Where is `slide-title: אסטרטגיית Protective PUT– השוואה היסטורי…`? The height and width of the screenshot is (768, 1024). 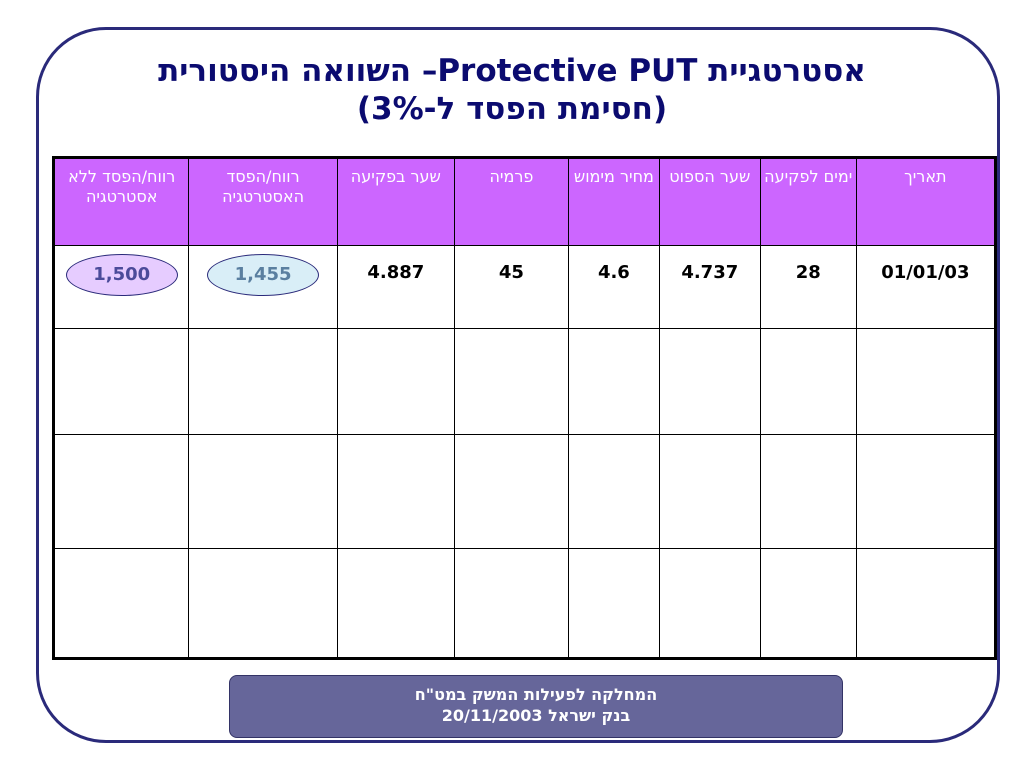
slide-title: אסטרטגיית Protective PUT– השוואה היסטורי… is located at coordinates (512, 90).